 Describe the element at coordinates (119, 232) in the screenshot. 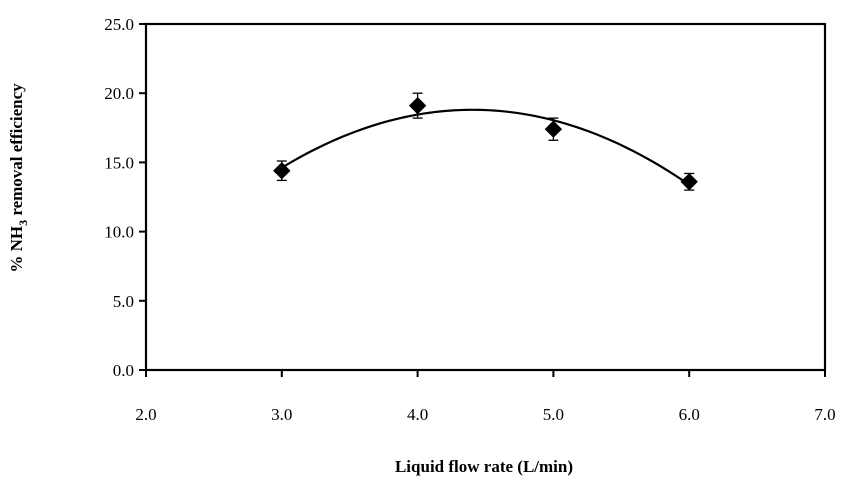

I see `y-tick-label: 10.0` at that location.